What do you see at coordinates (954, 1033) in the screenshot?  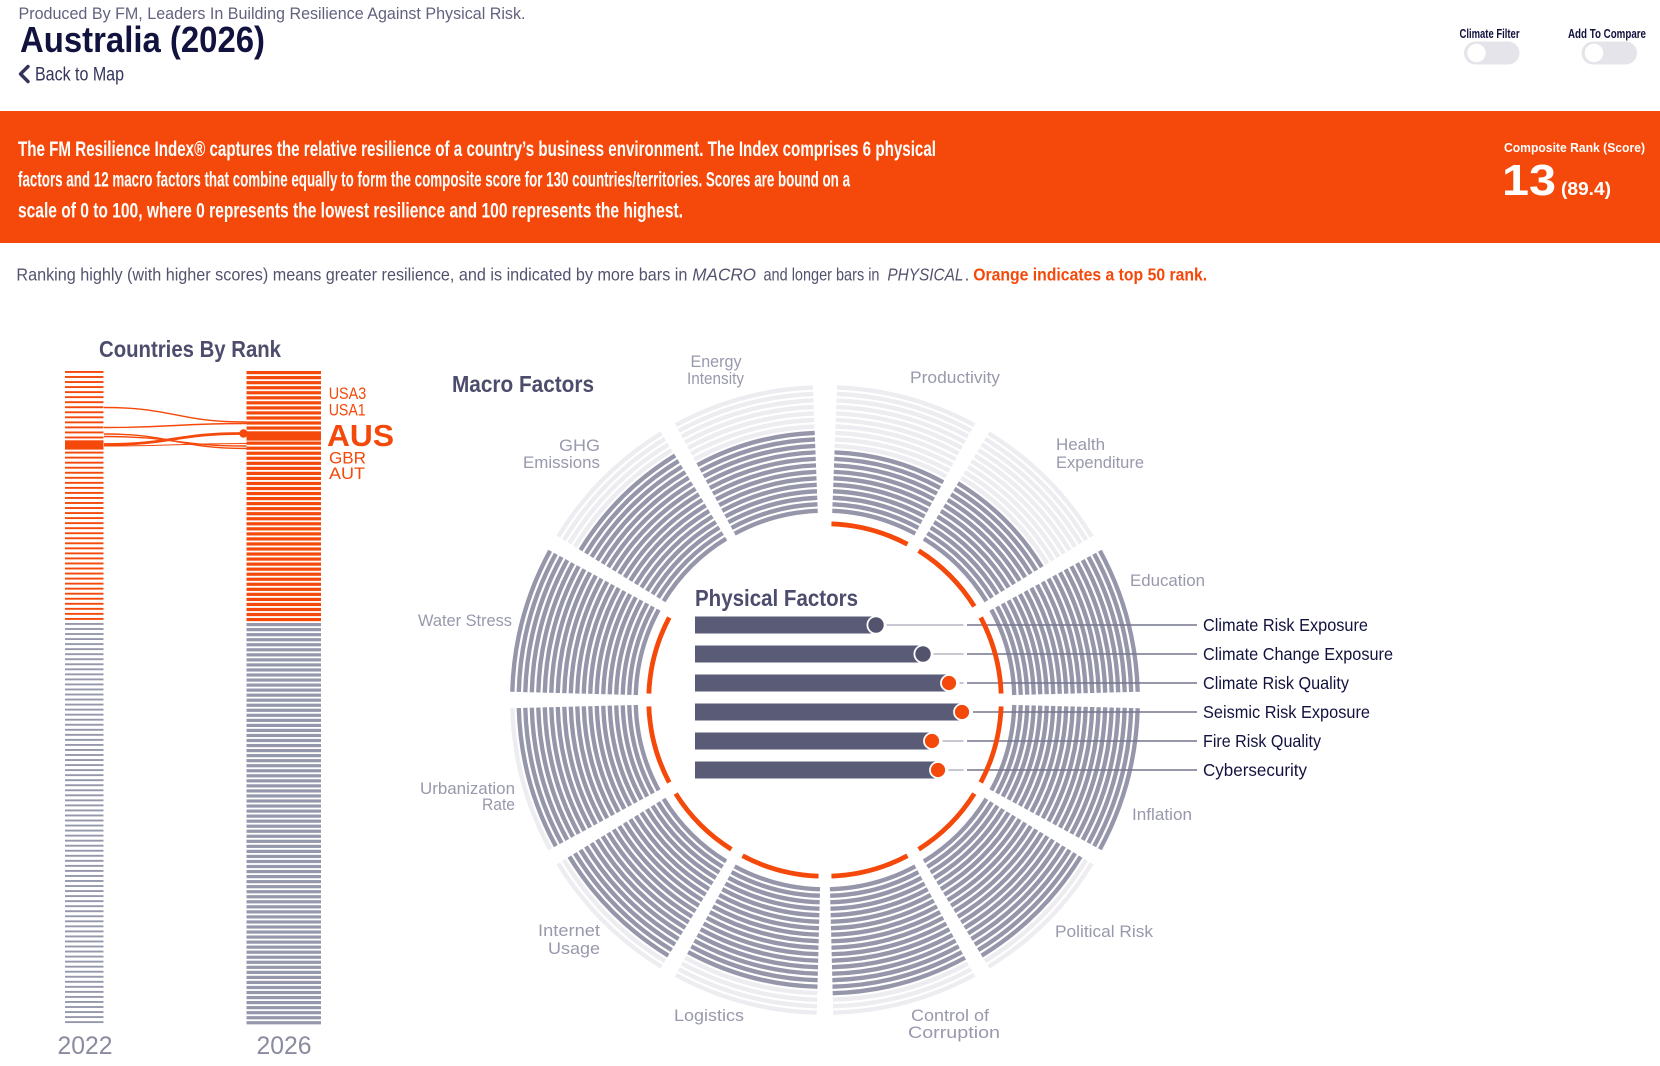 I see `svg-text: Corruption` at bounding box center [954, 1033].